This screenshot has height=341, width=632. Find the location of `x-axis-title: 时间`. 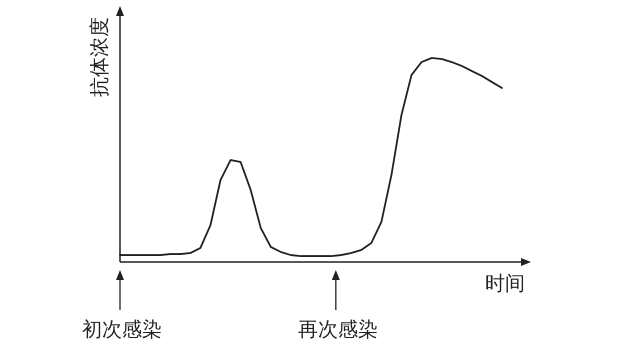

x-axis-title: 时间 is located at coordinates (505, 284).